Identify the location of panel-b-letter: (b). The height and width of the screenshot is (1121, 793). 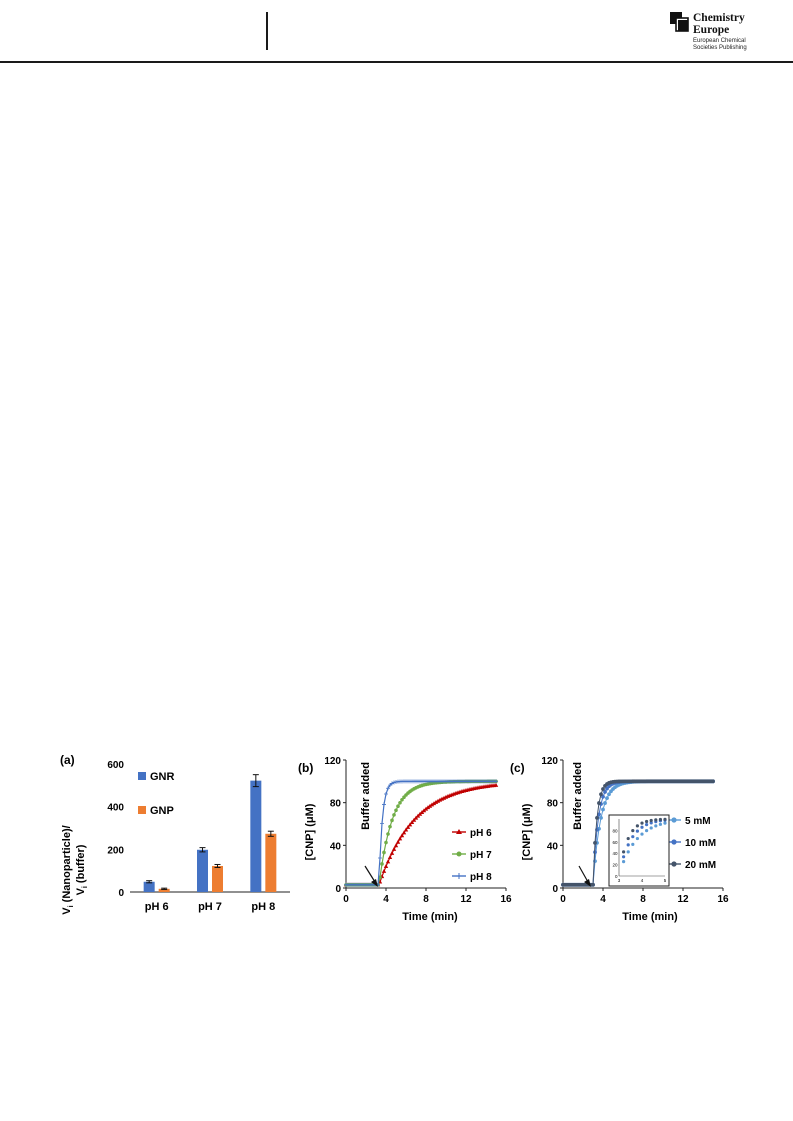
(305, 768).